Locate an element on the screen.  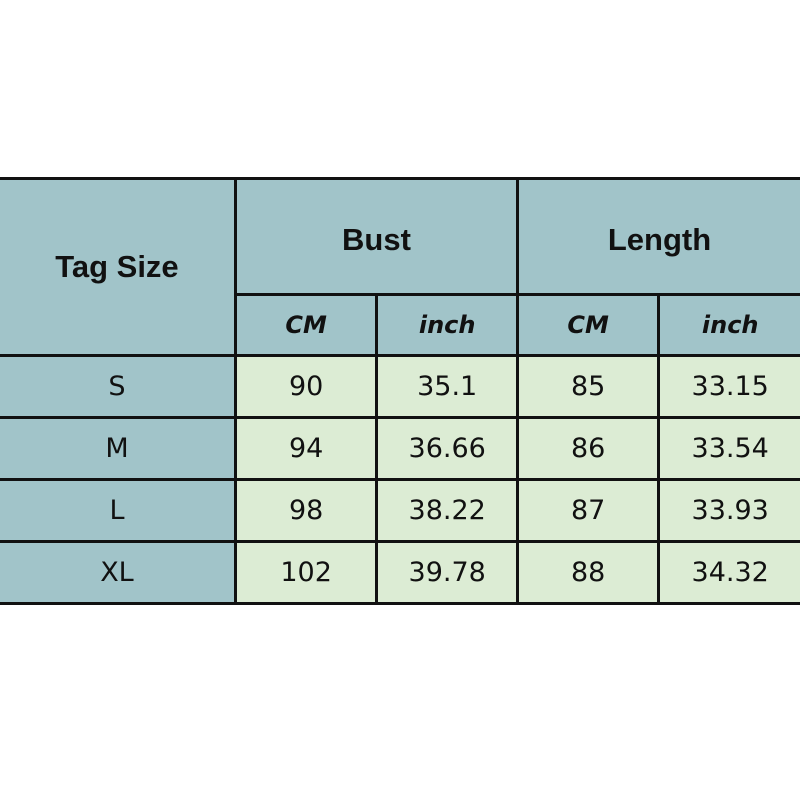
value-cell: 85 is located at coordinates (588, 386).